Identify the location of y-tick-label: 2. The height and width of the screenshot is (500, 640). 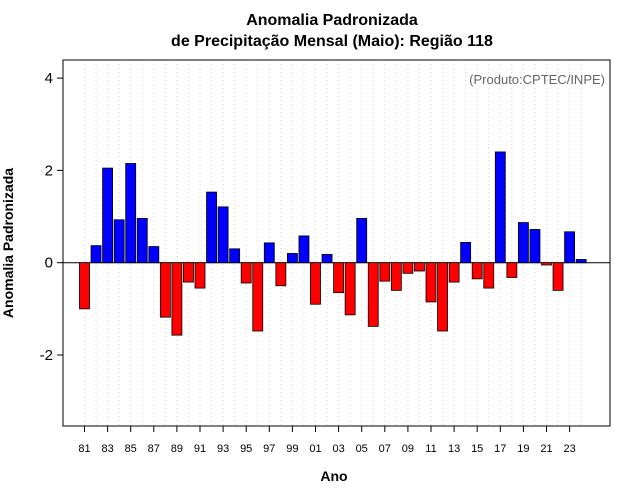
(49, 170).